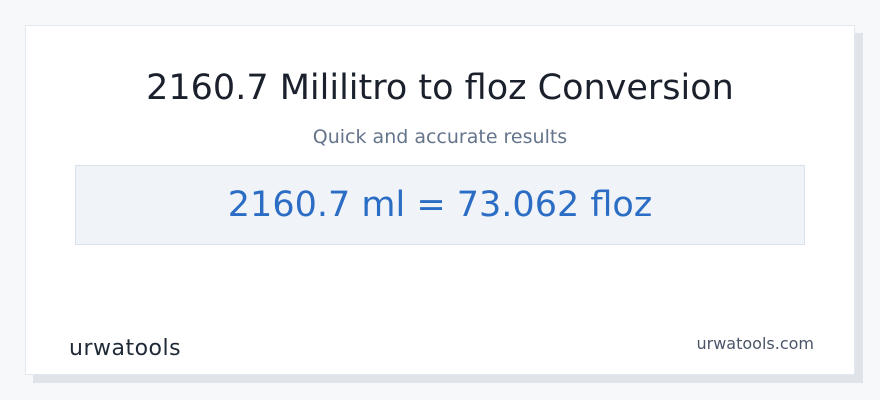 The image size is (880, 400). What do you see at coordinates (755, 343) in the screenshot?
I see `site-link: urwatools.com` at bounding box center [755, 343].